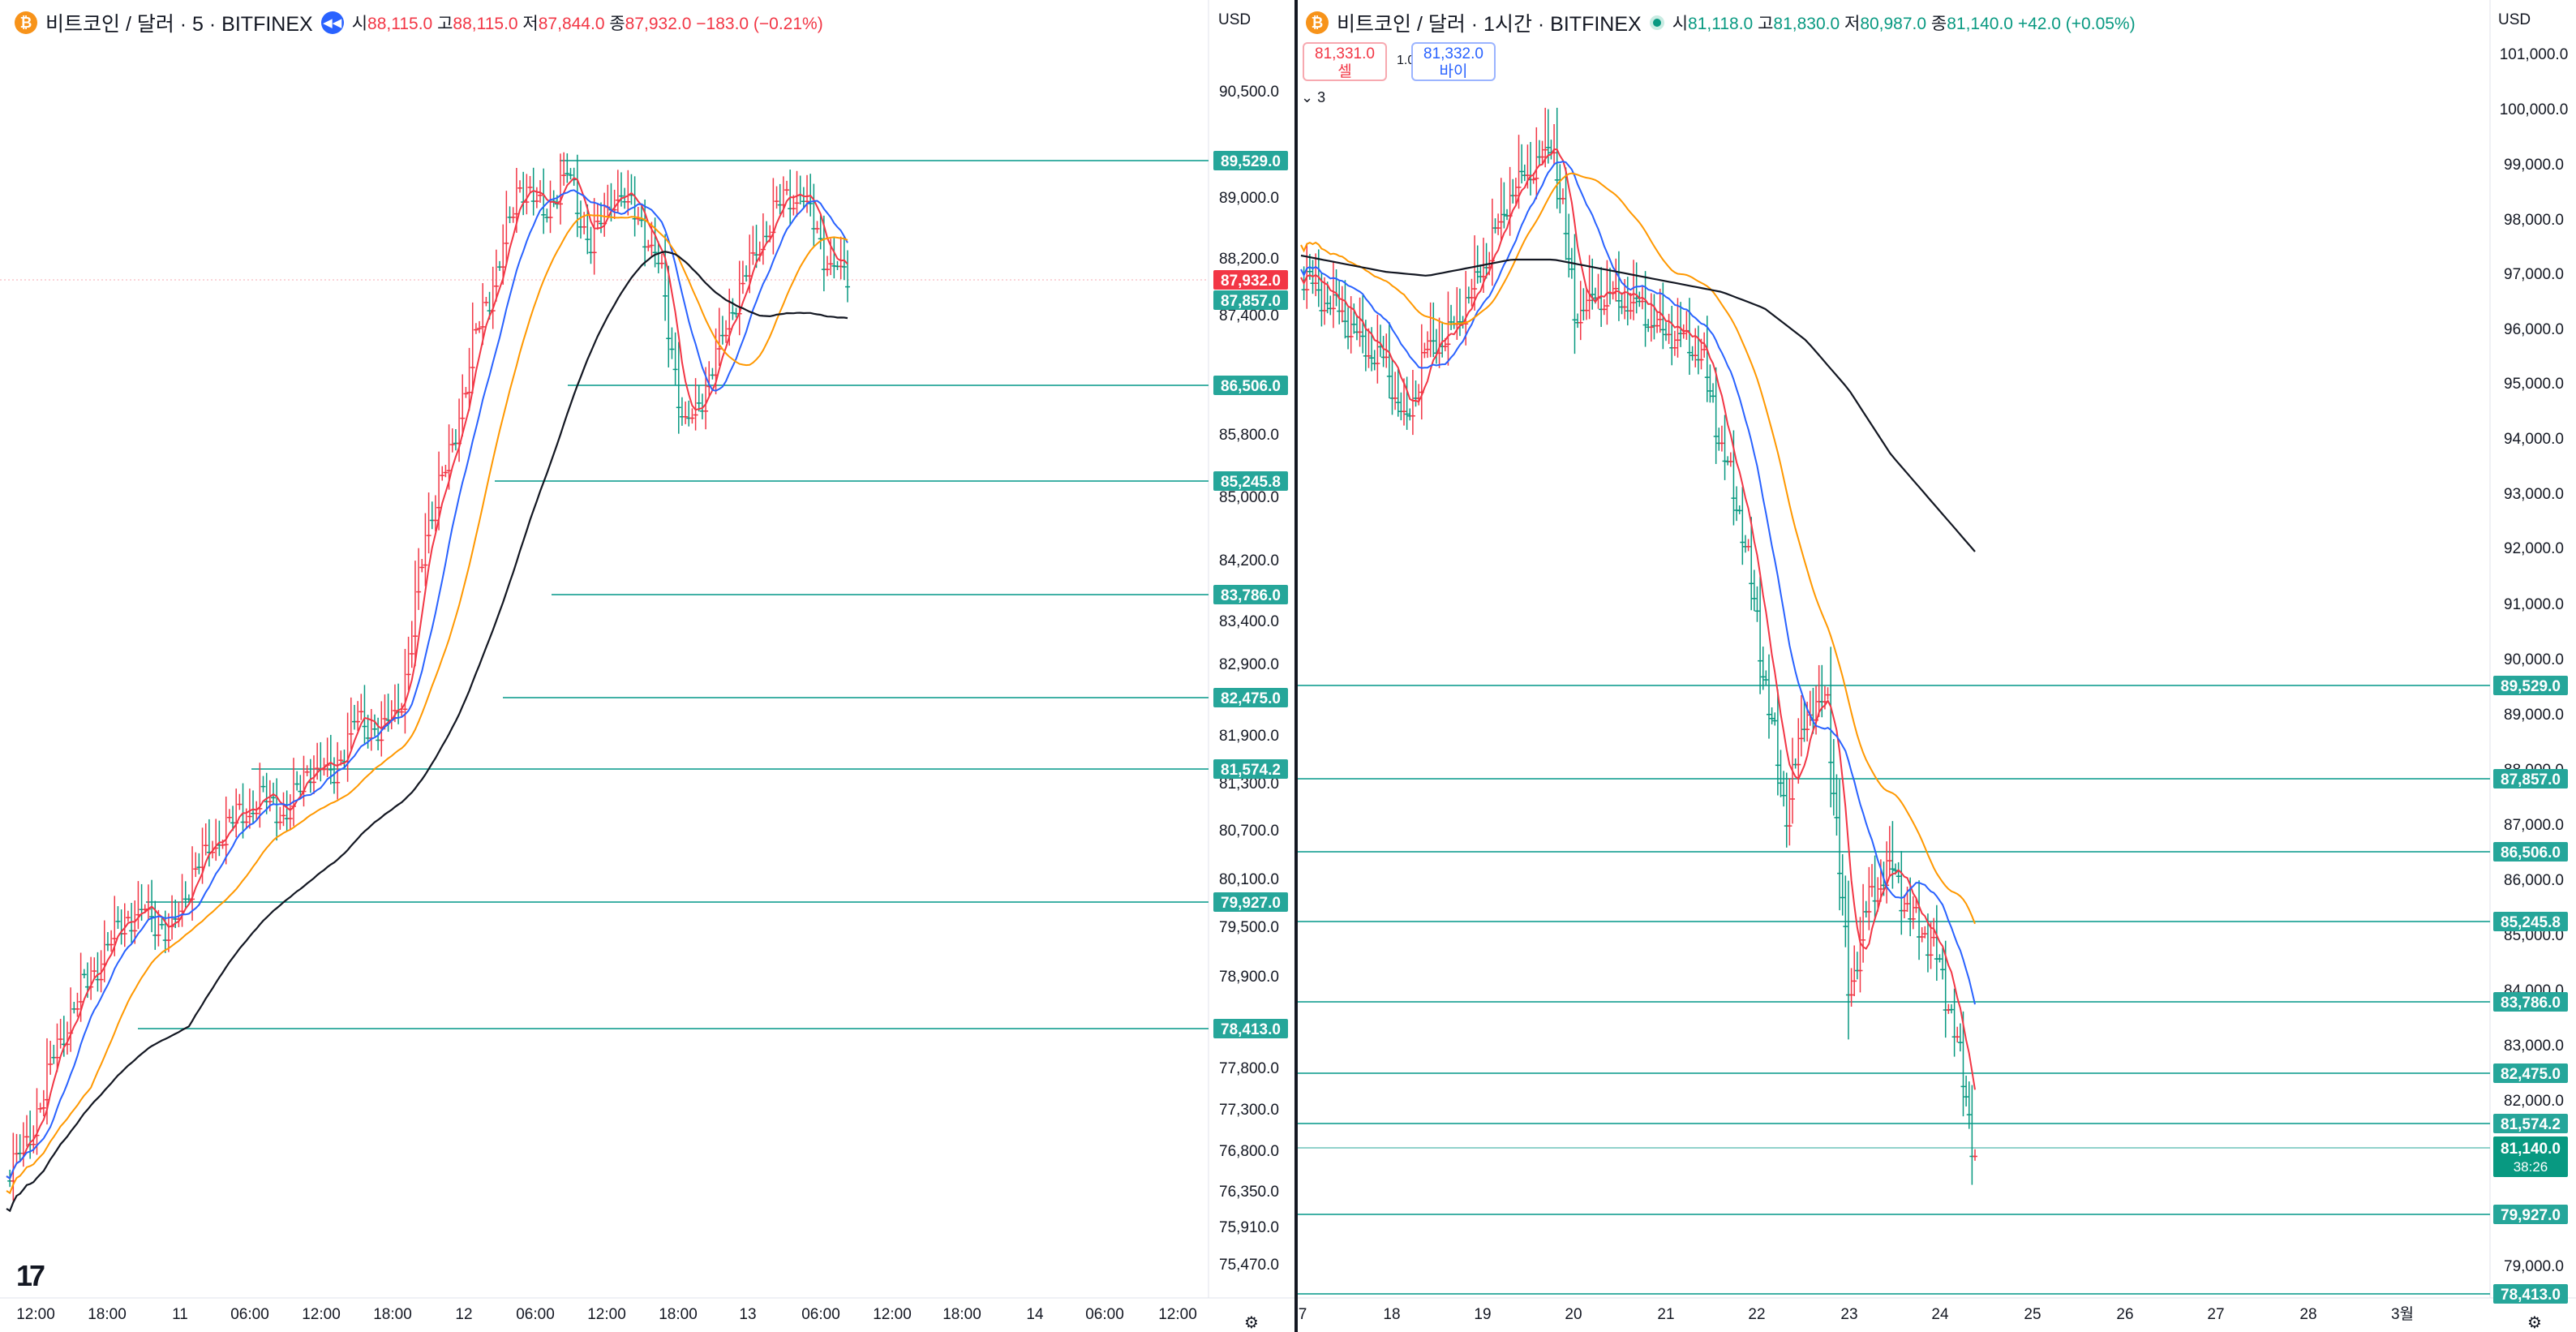  I want to click on bitcoin-icon: ₿, so click(26, 22).